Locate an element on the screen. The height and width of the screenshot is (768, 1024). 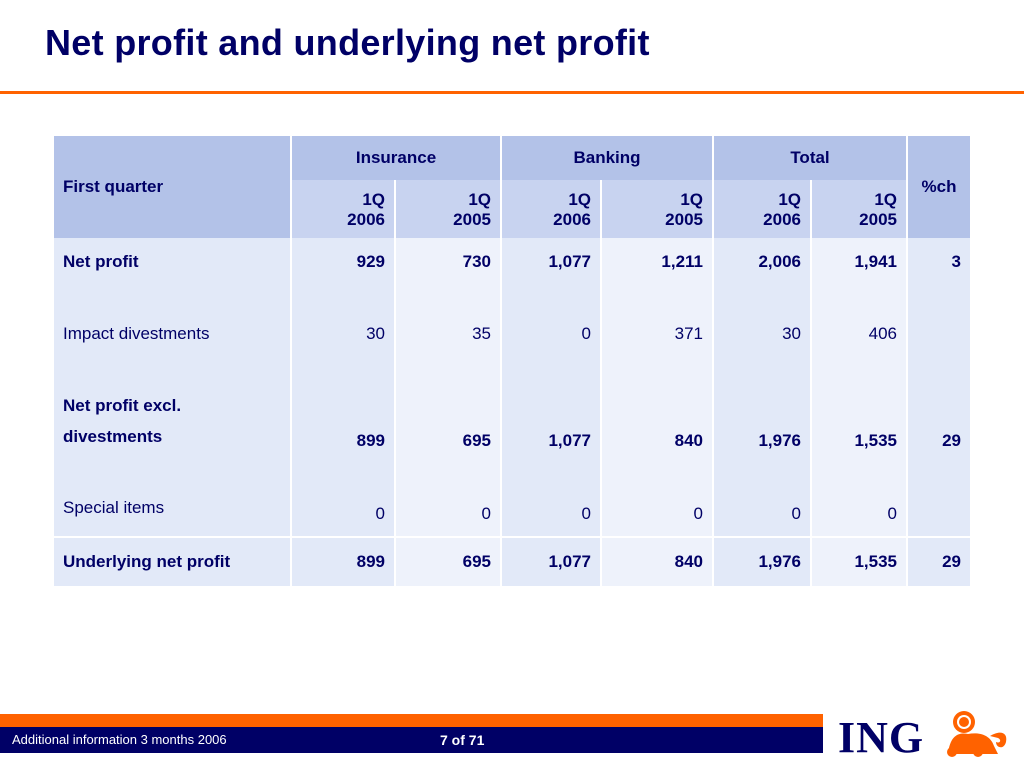
page-number: 7 of 71 is located at coordinates (462, 740).